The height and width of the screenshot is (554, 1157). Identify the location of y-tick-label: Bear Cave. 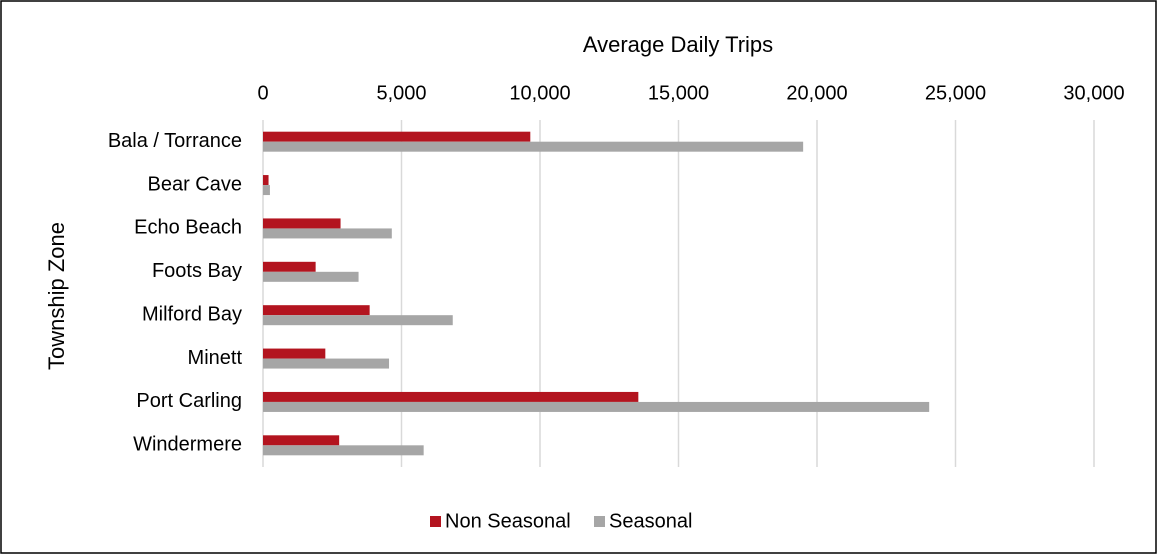
(195, 184).